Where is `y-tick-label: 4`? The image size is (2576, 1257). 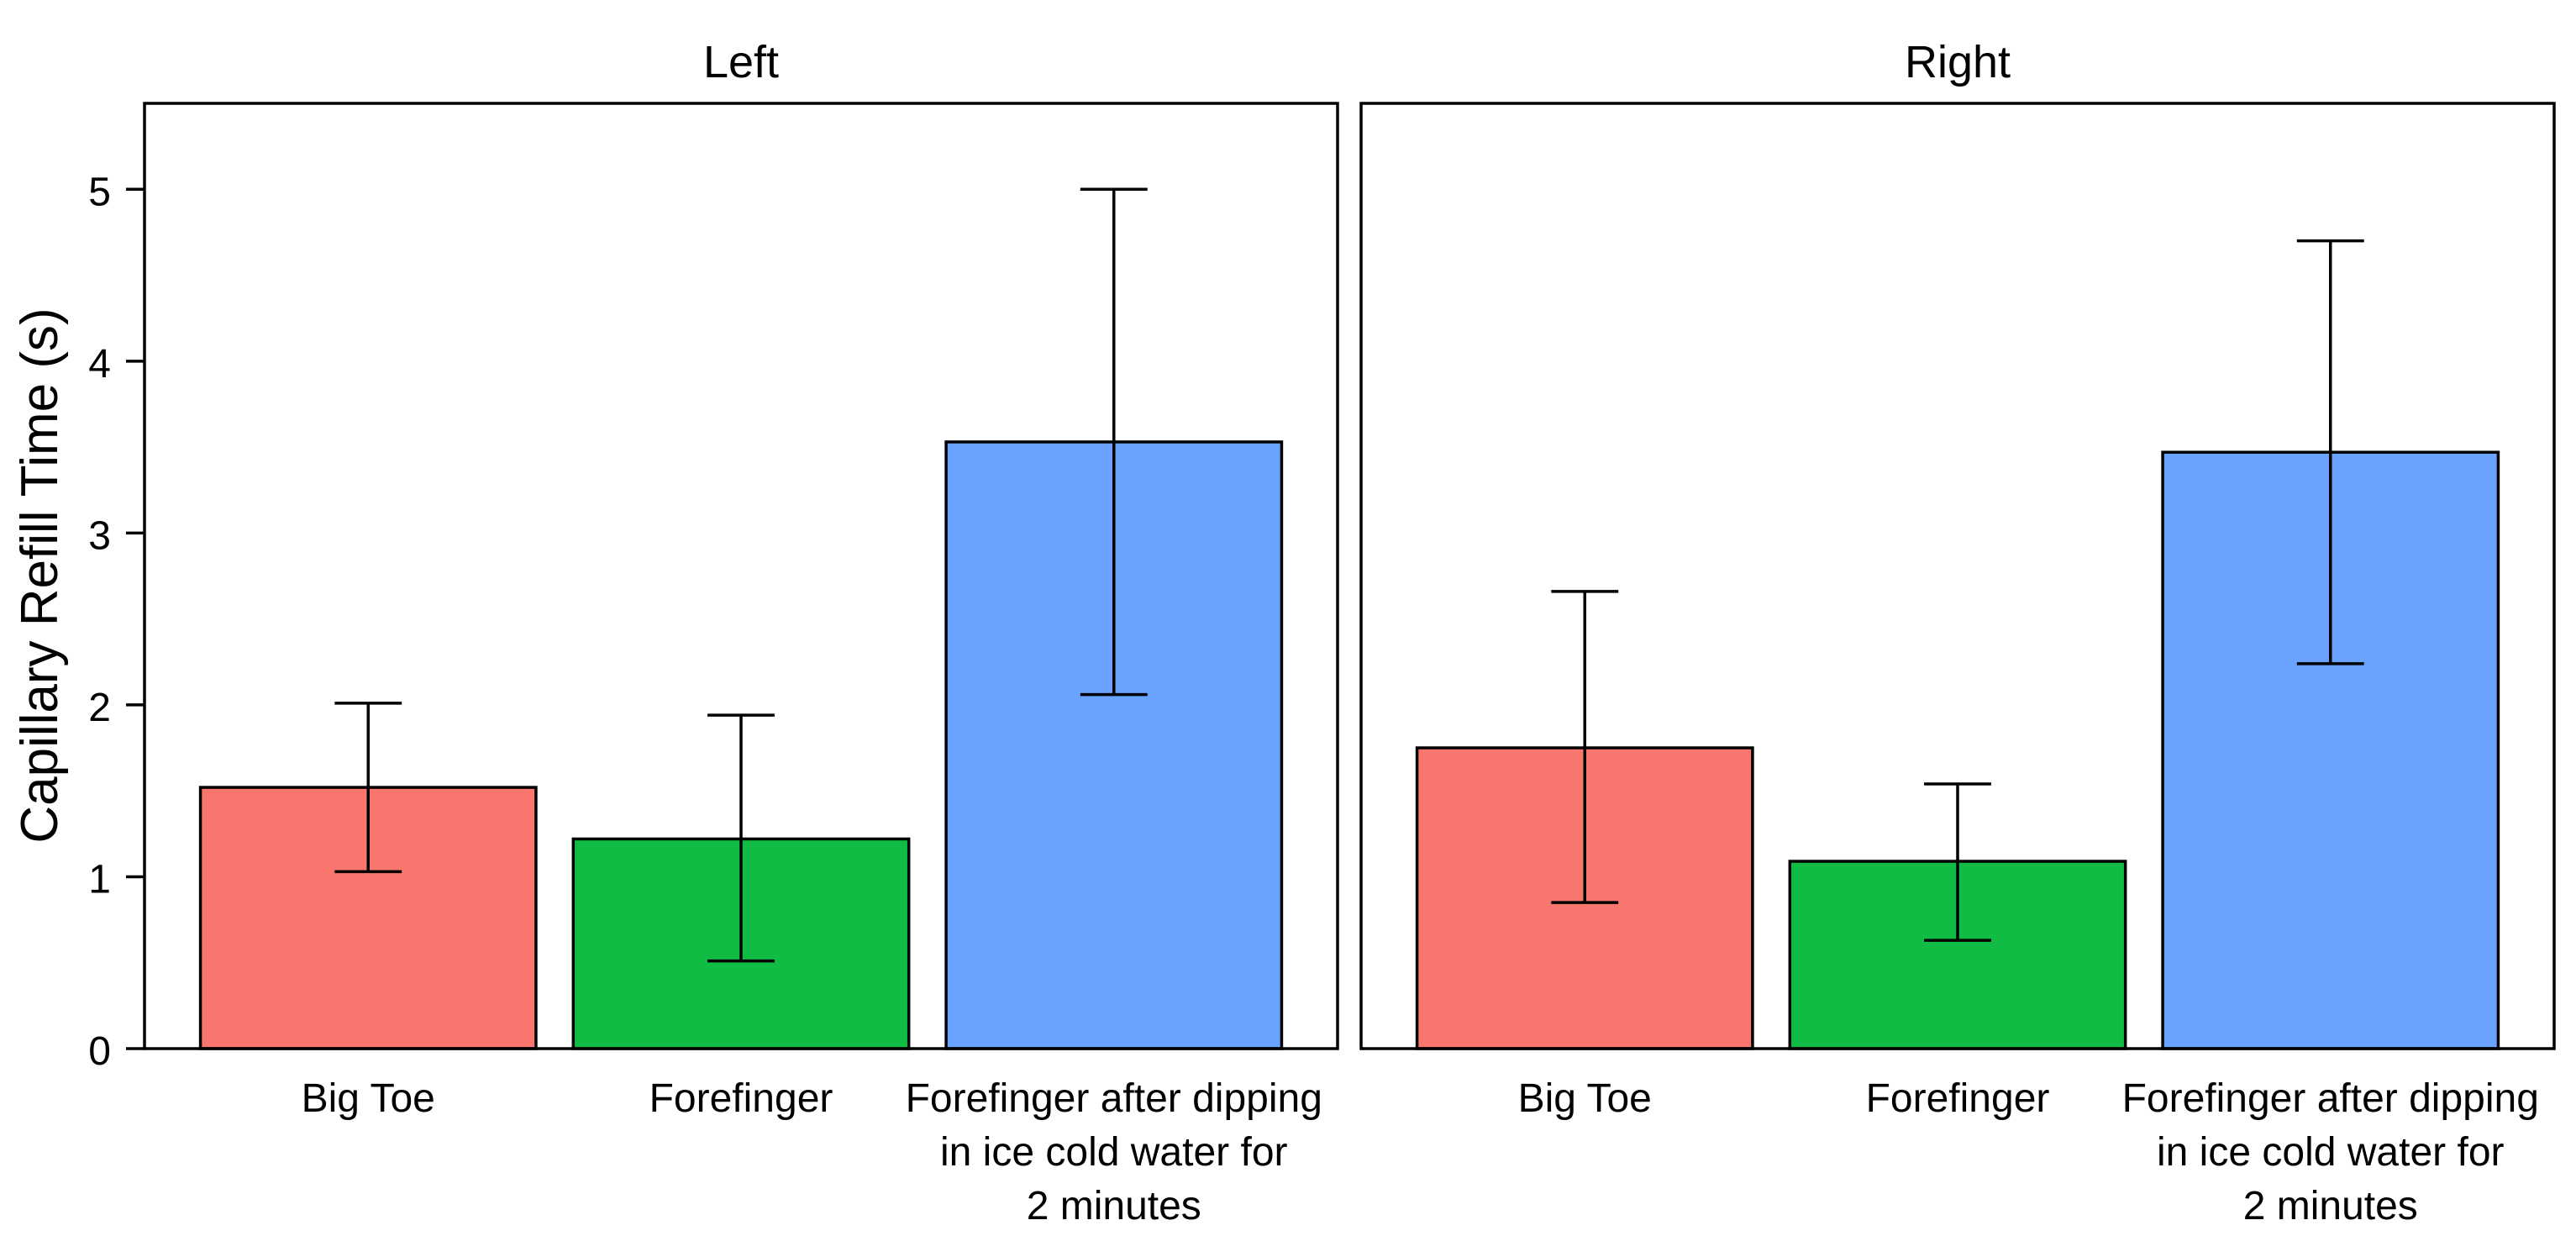
y-tick-label: 4 is located at coordinates (99, 364).